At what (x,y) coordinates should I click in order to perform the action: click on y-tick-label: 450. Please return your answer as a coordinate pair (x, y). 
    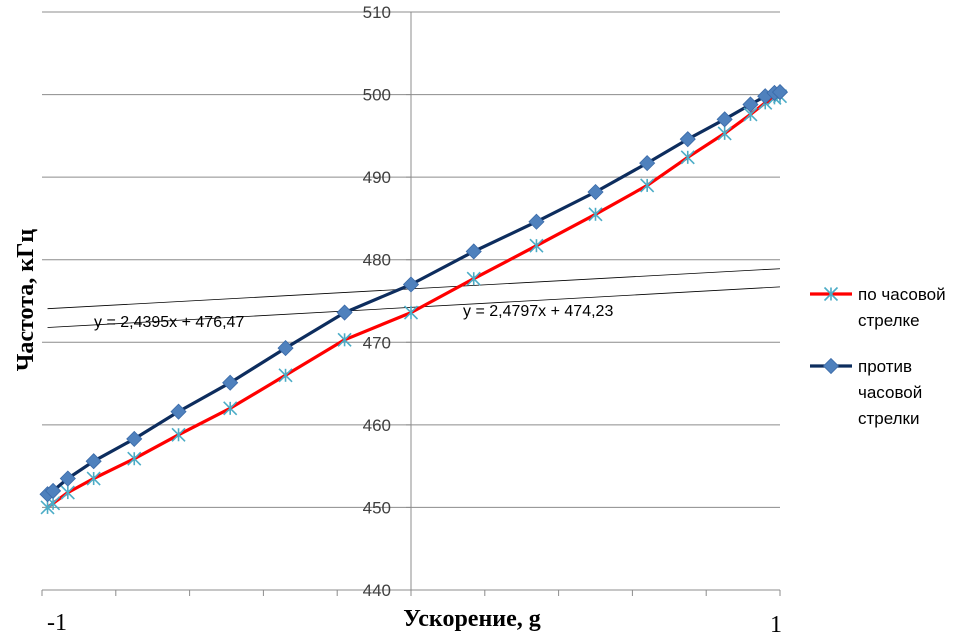
    Looking at the image, I should click on (377, 507).